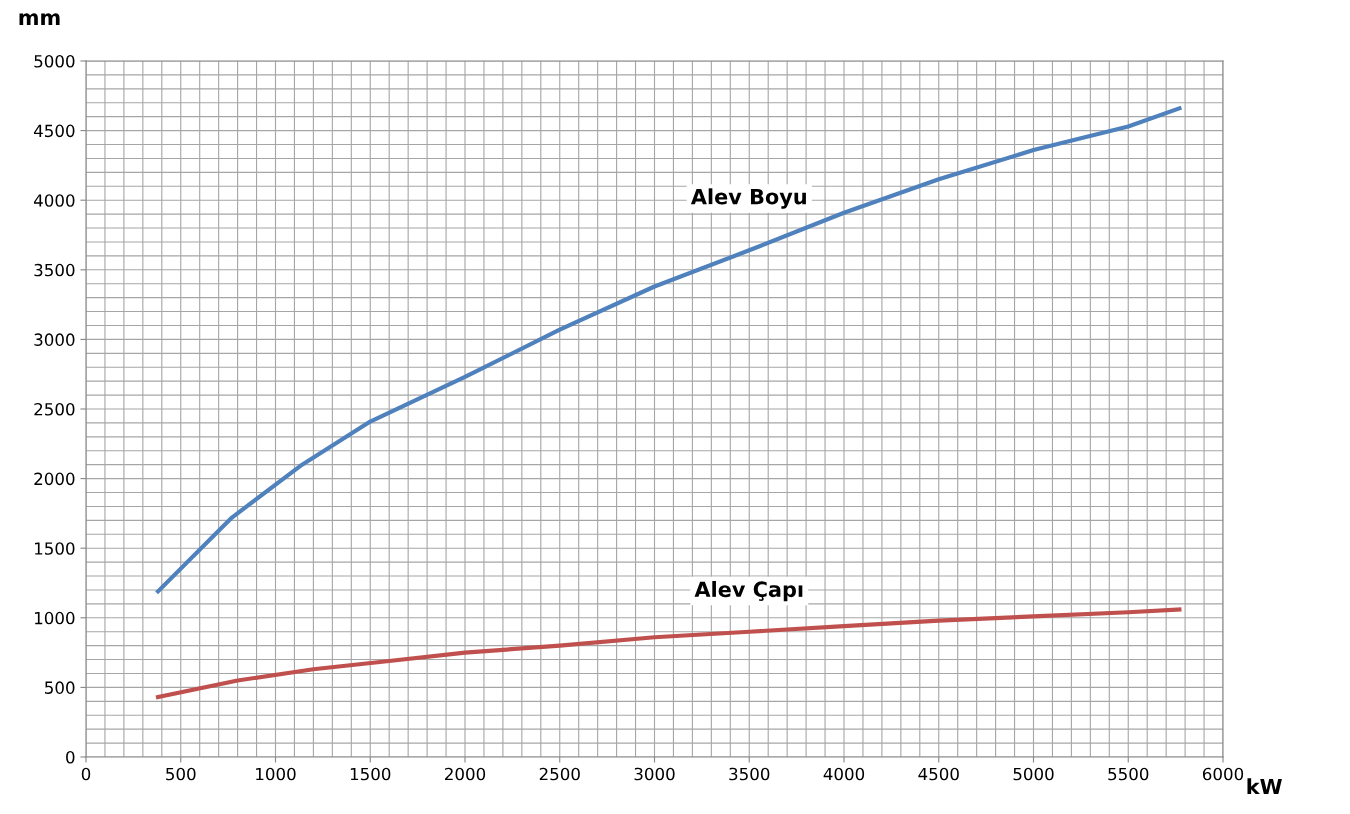  What do you see at coordinates (55, 548) in the screenshot?
I see `y-tick-label: 1500` at bounding box center [55, 548].